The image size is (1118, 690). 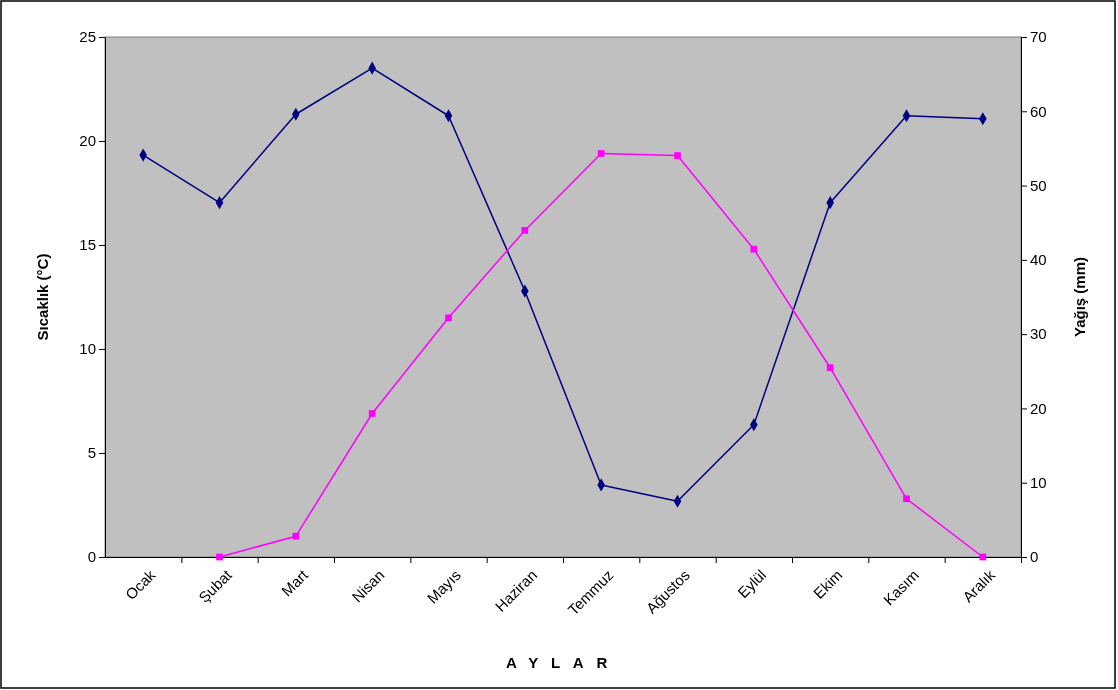 What do you see at coordinates (1079, 297) in the screenshot?
I see `y2-axis-title: Yağış (mm)` at bounding box center [1079, 297].